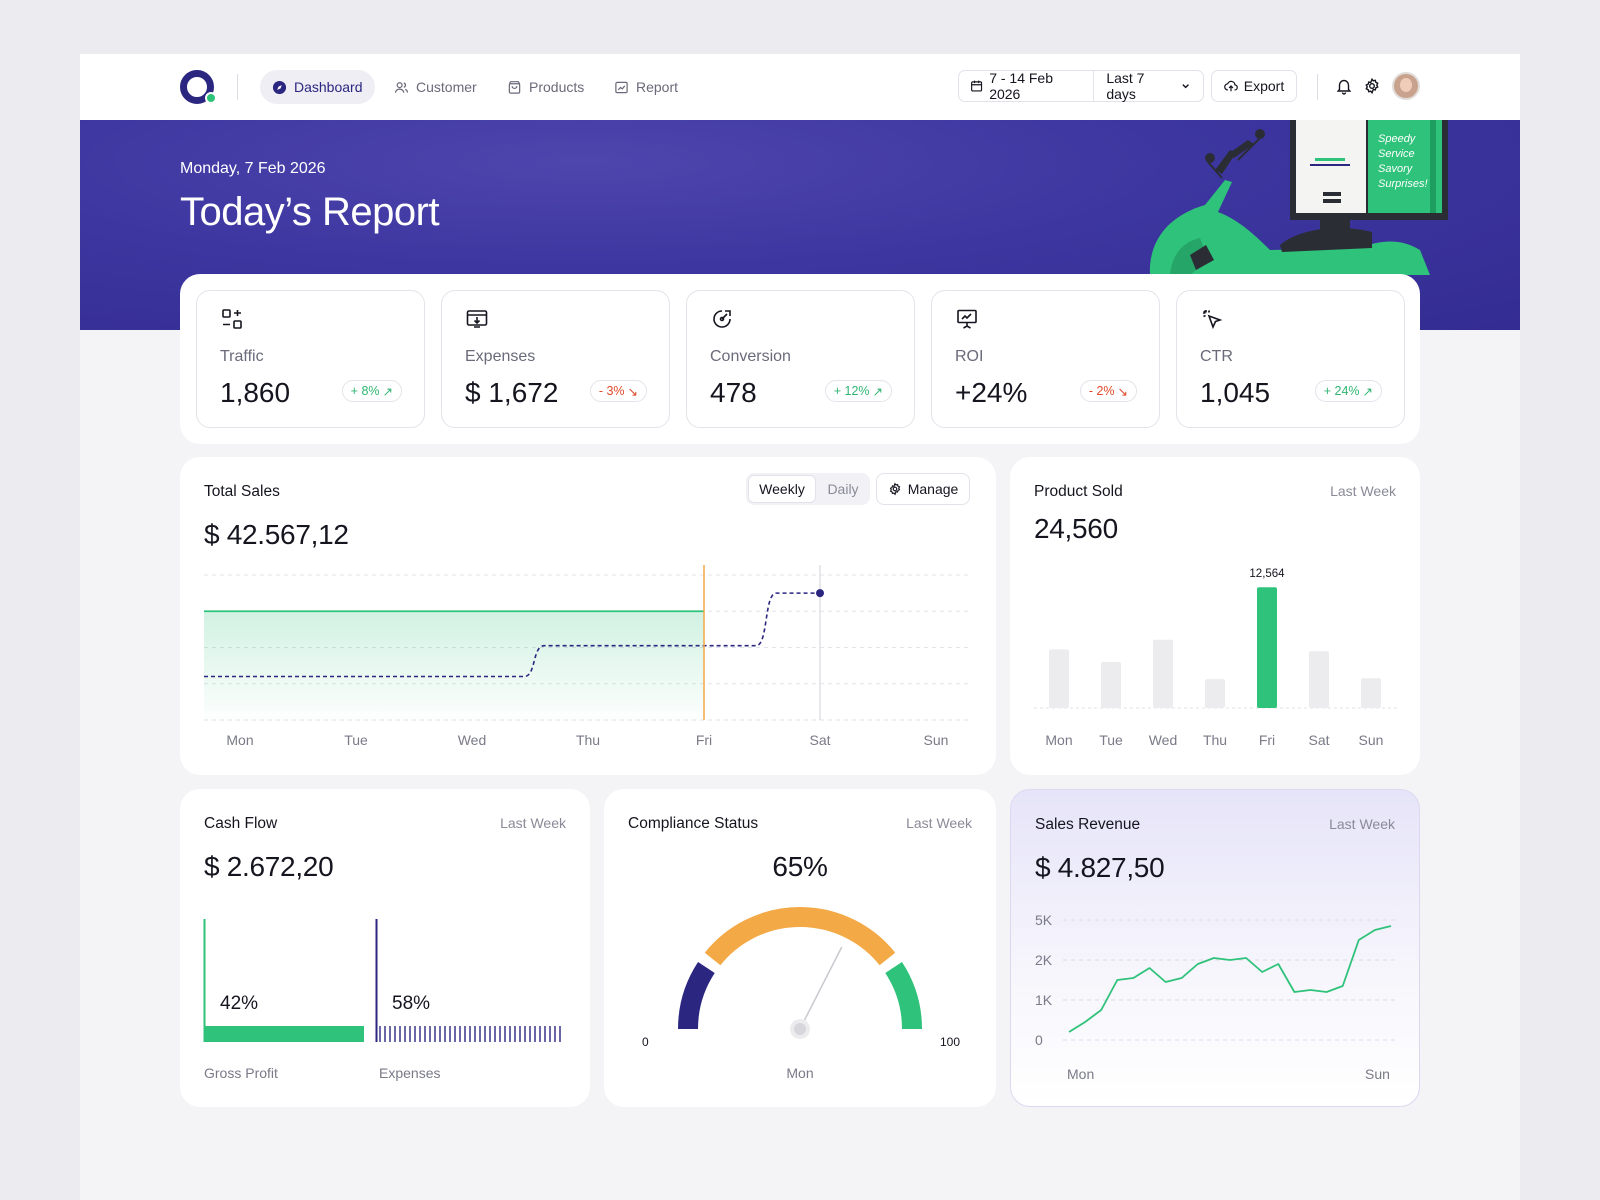 This screenshot has width=1600, height=1200. What do you see at coordinates (1148, 86) in the screenshot?
I see `period-select: Last 7 days` at bounding box center [1148, 86].